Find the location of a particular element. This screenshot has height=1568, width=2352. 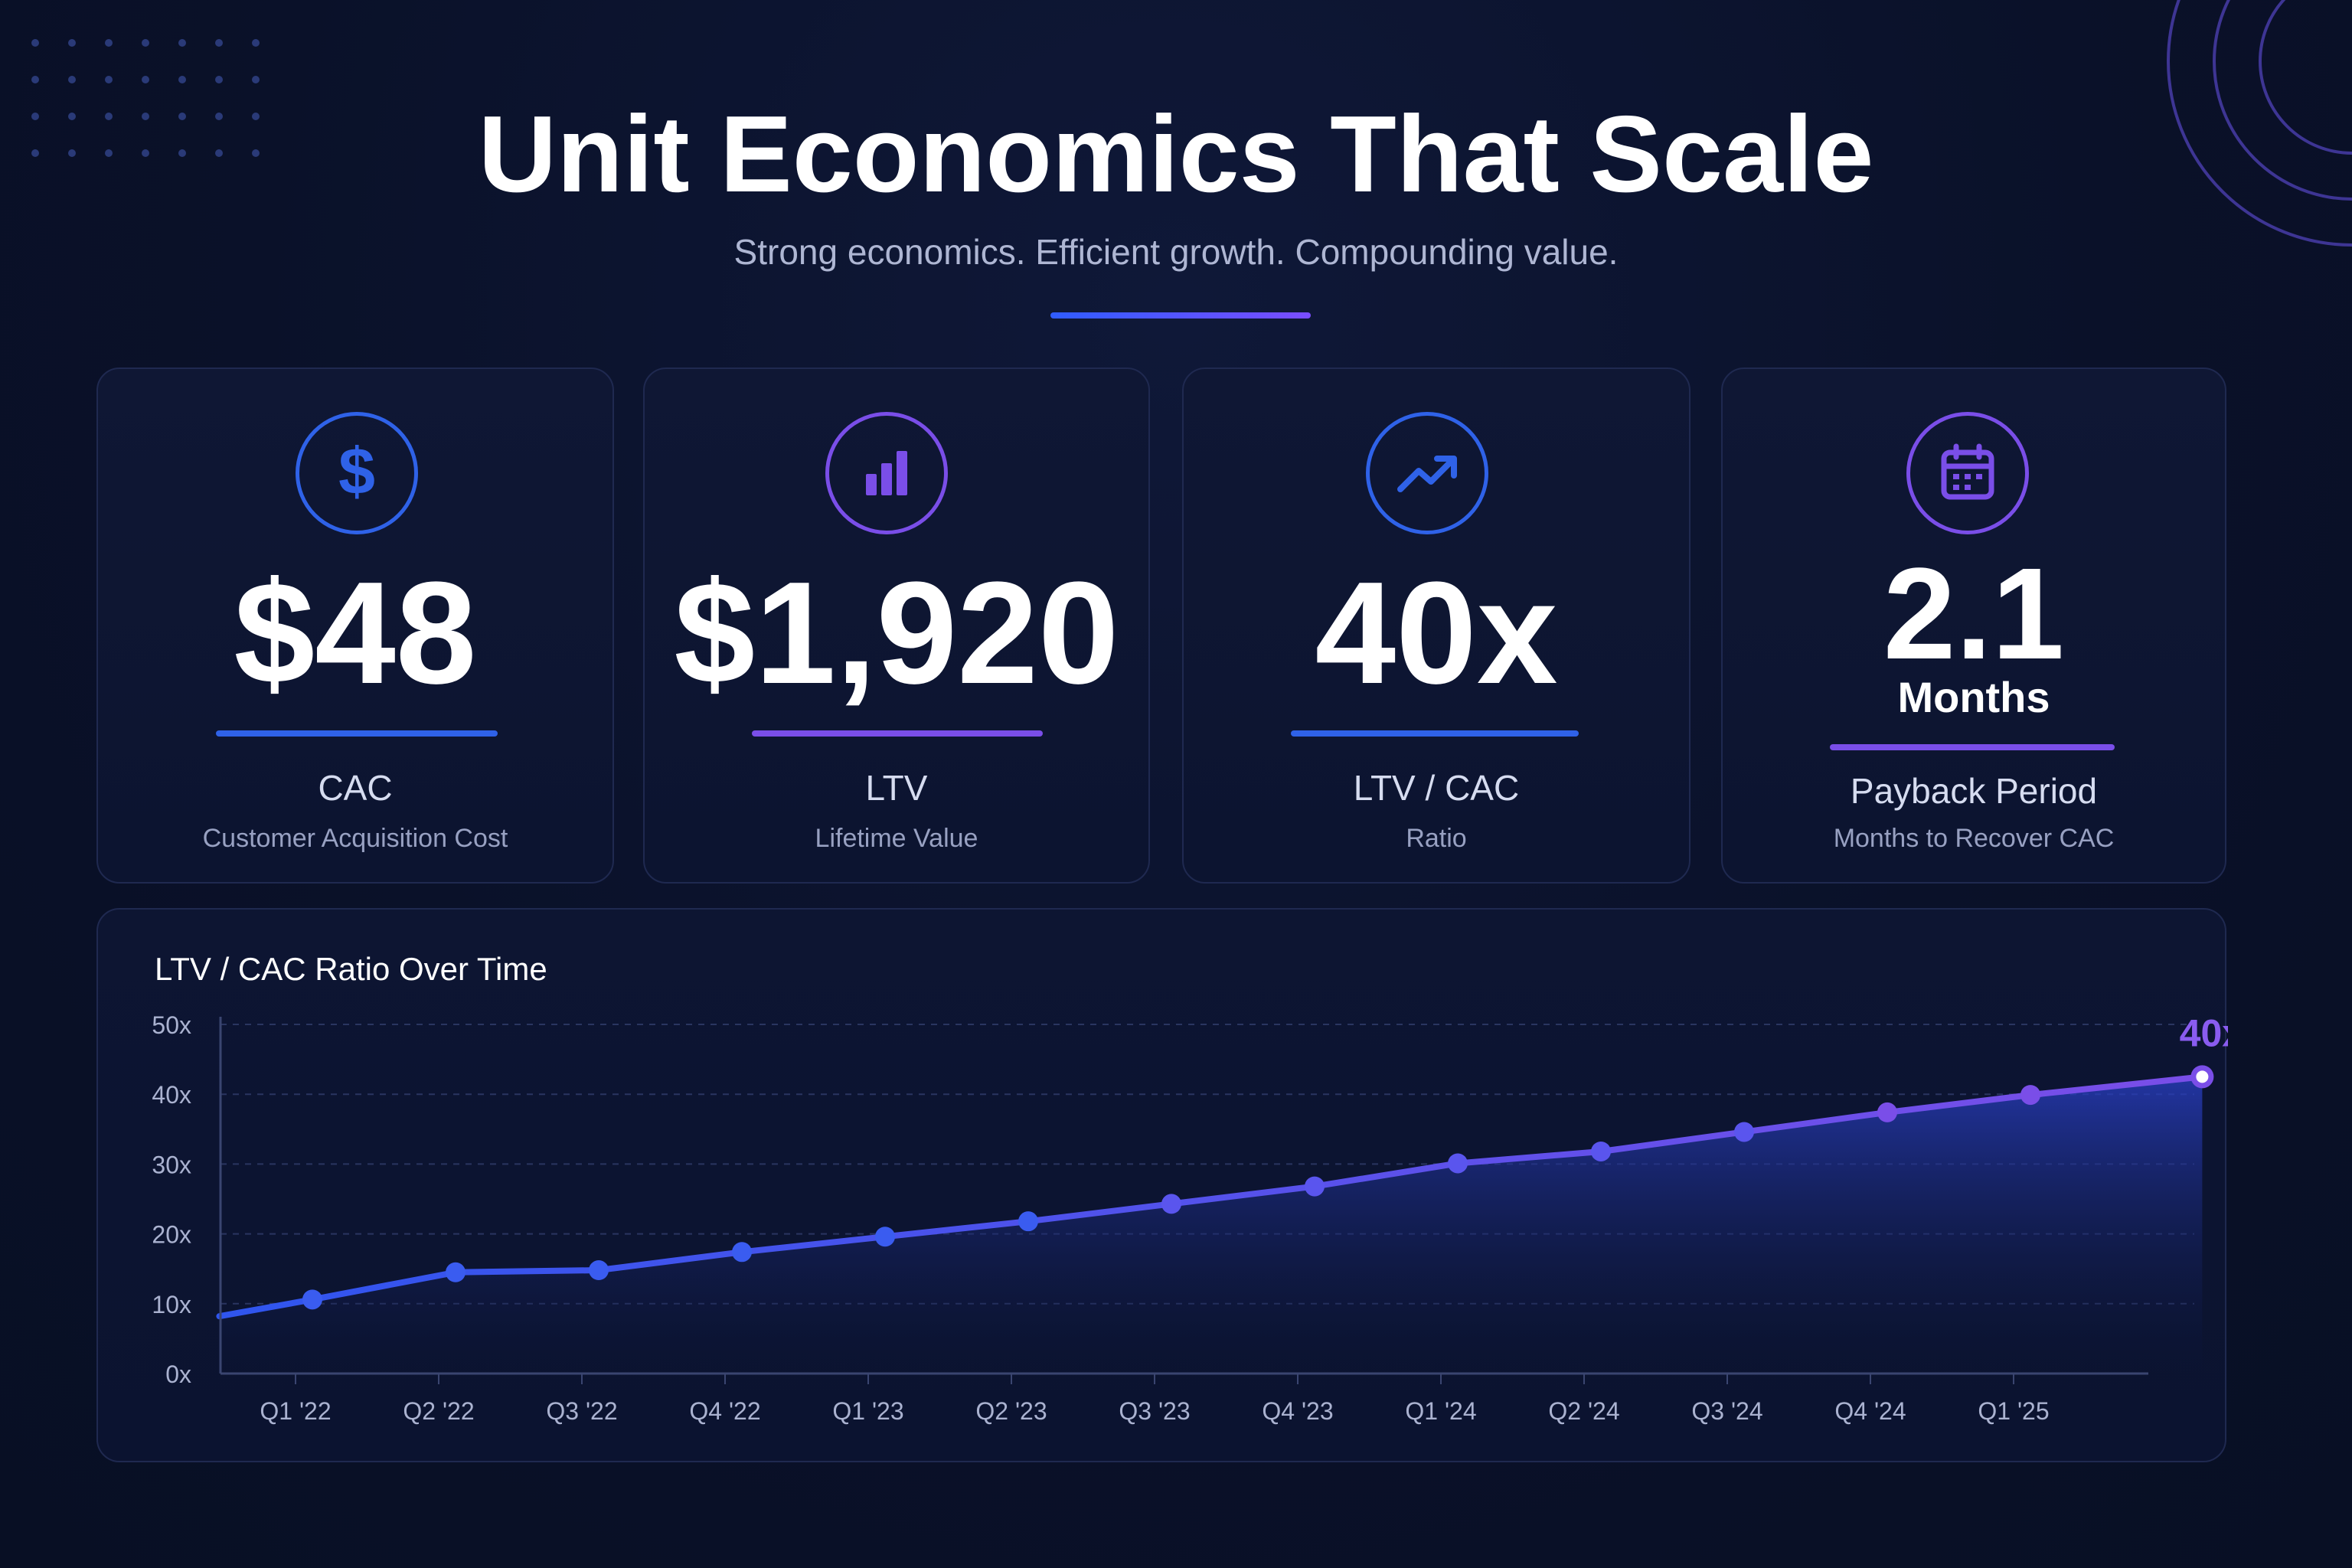

x-tick-label: Q2 '22 is located at coordinates (438, 1411).